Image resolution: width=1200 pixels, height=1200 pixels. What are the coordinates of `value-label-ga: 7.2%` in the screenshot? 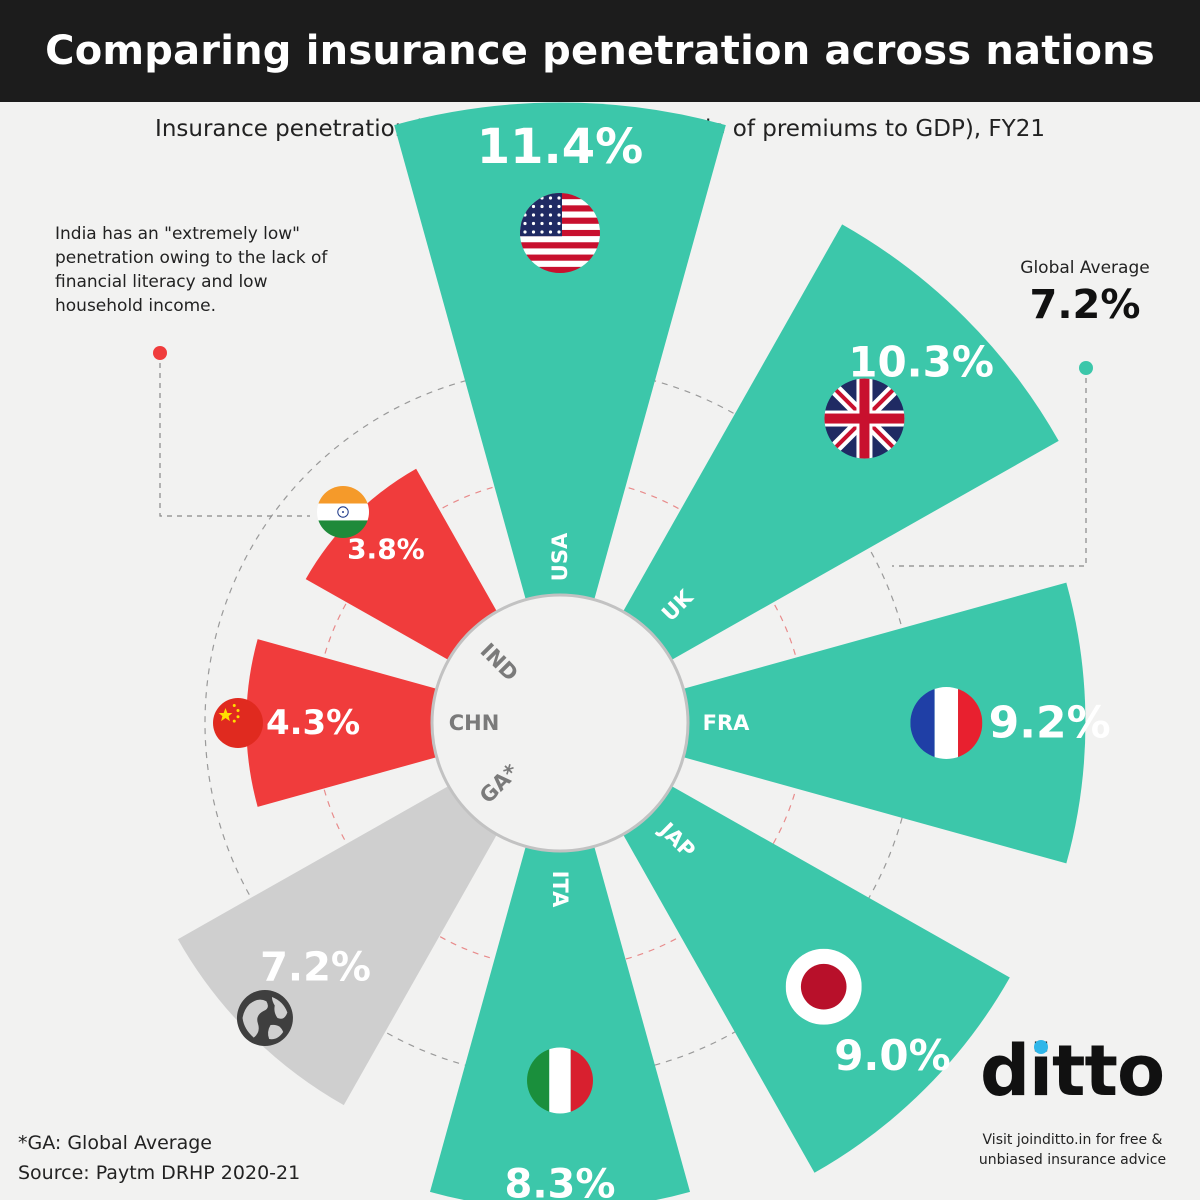 It's located at (315, 967).